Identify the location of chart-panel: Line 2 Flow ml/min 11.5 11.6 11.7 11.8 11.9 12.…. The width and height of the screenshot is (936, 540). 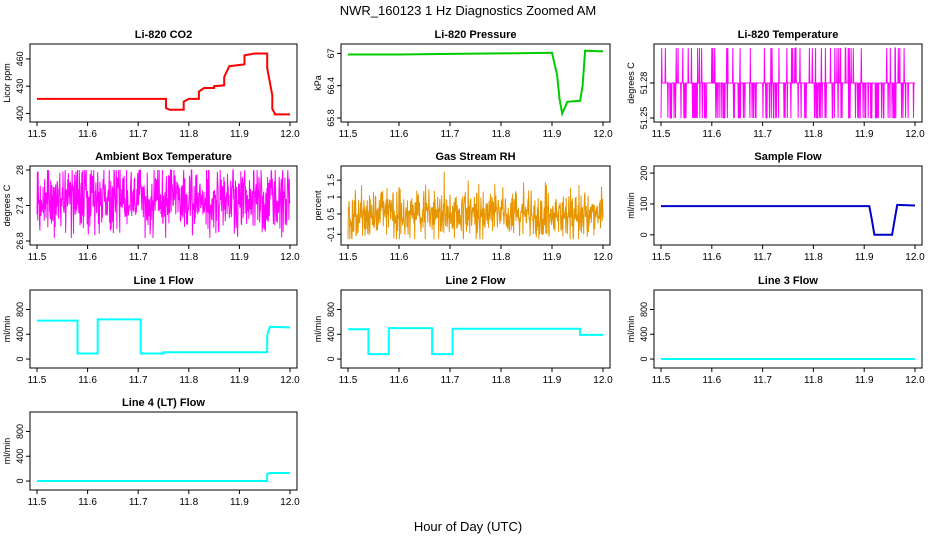
(463, 330).